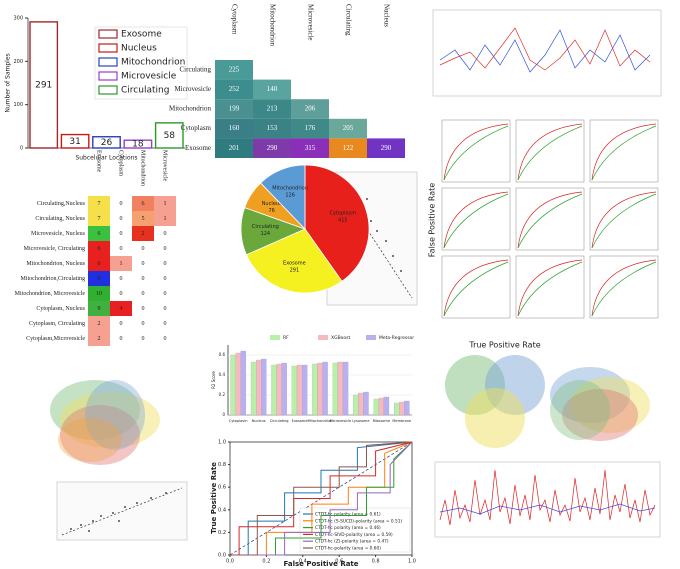 Image resolution: width=680 pixels, height=569 pixels. I want to click on slice-value: 126, so click(290, 196).